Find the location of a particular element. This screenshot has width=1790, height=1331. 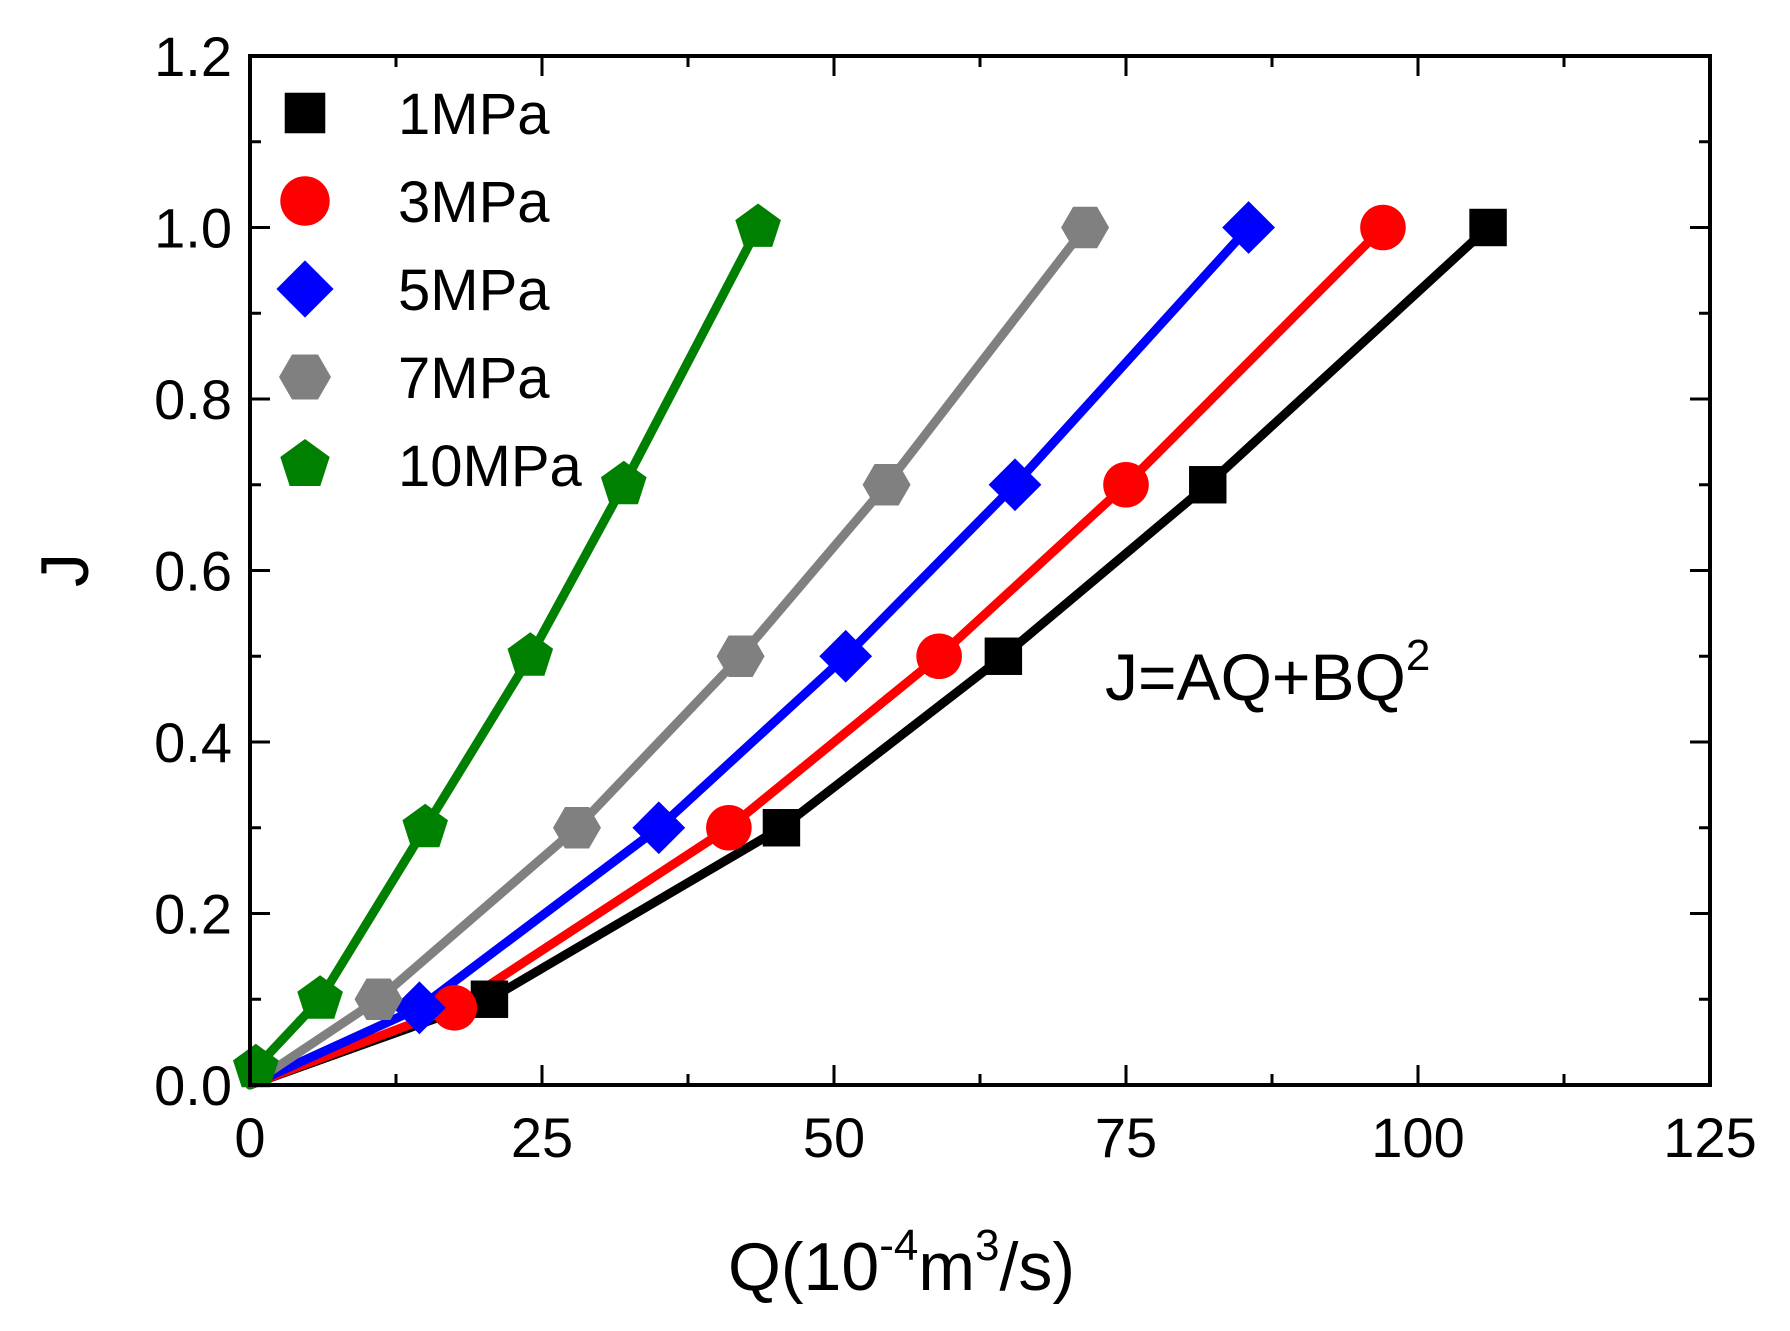

y-tick-label: 1.0 is located at coordinates (193, 228).